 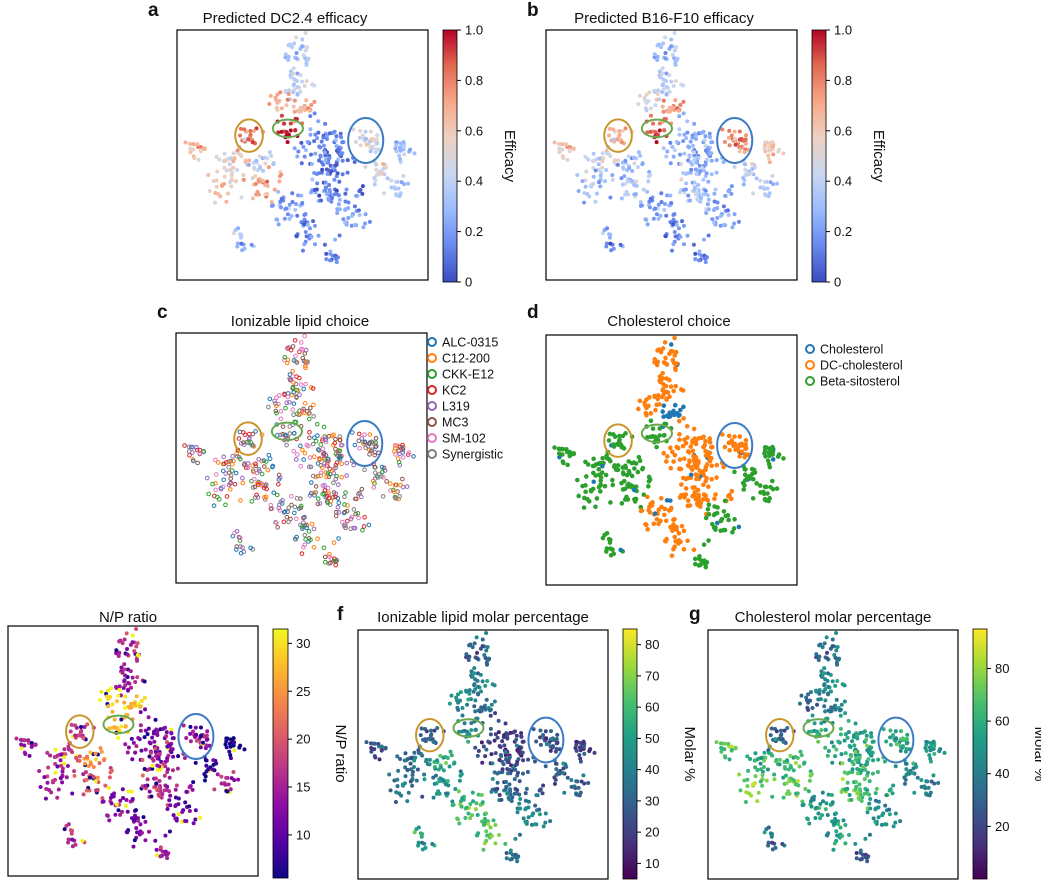 I want to click on colorbar, so click(x=450, y=156).